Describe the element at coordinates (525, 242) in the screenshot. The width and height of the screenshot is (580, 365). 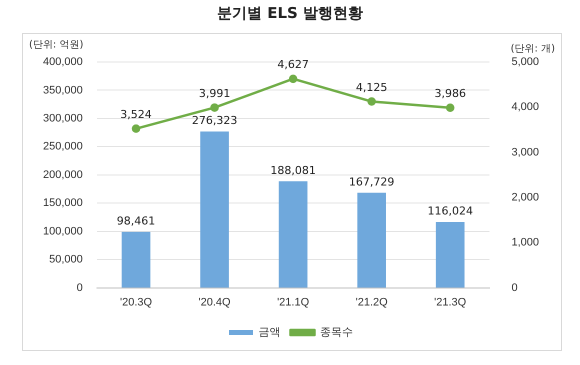
I see `y2-tick-label: 1,000` at that location.